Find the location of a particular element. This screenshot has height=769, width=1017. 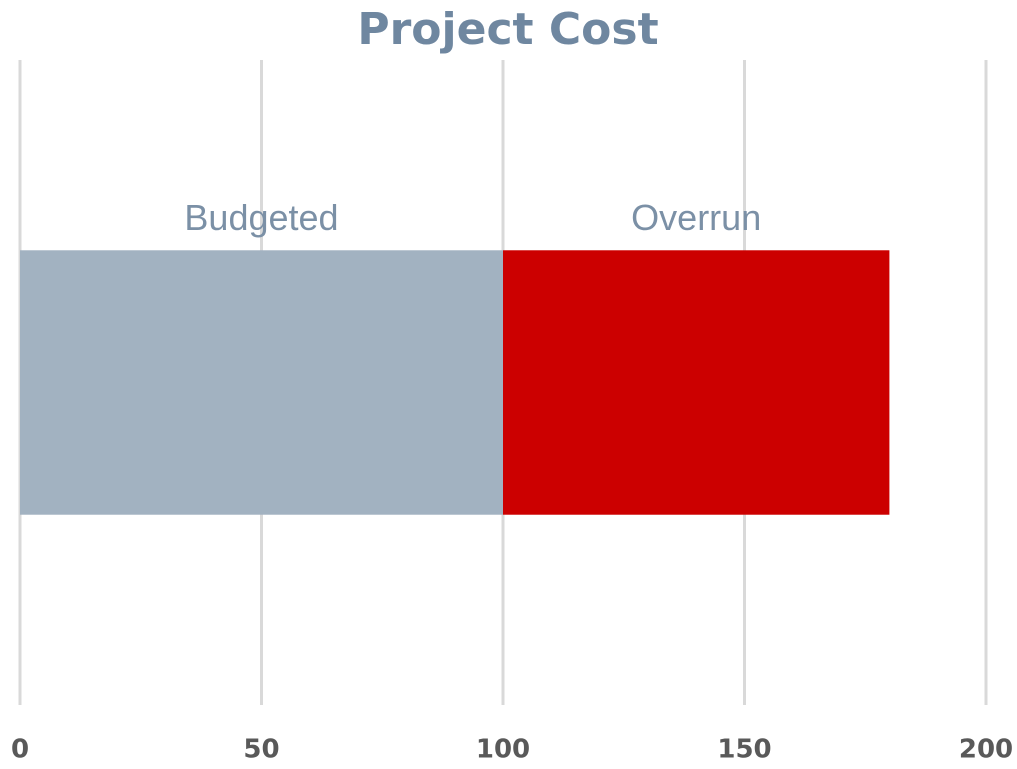

x-tick-label: 200 is located at coordinates (986, 750).